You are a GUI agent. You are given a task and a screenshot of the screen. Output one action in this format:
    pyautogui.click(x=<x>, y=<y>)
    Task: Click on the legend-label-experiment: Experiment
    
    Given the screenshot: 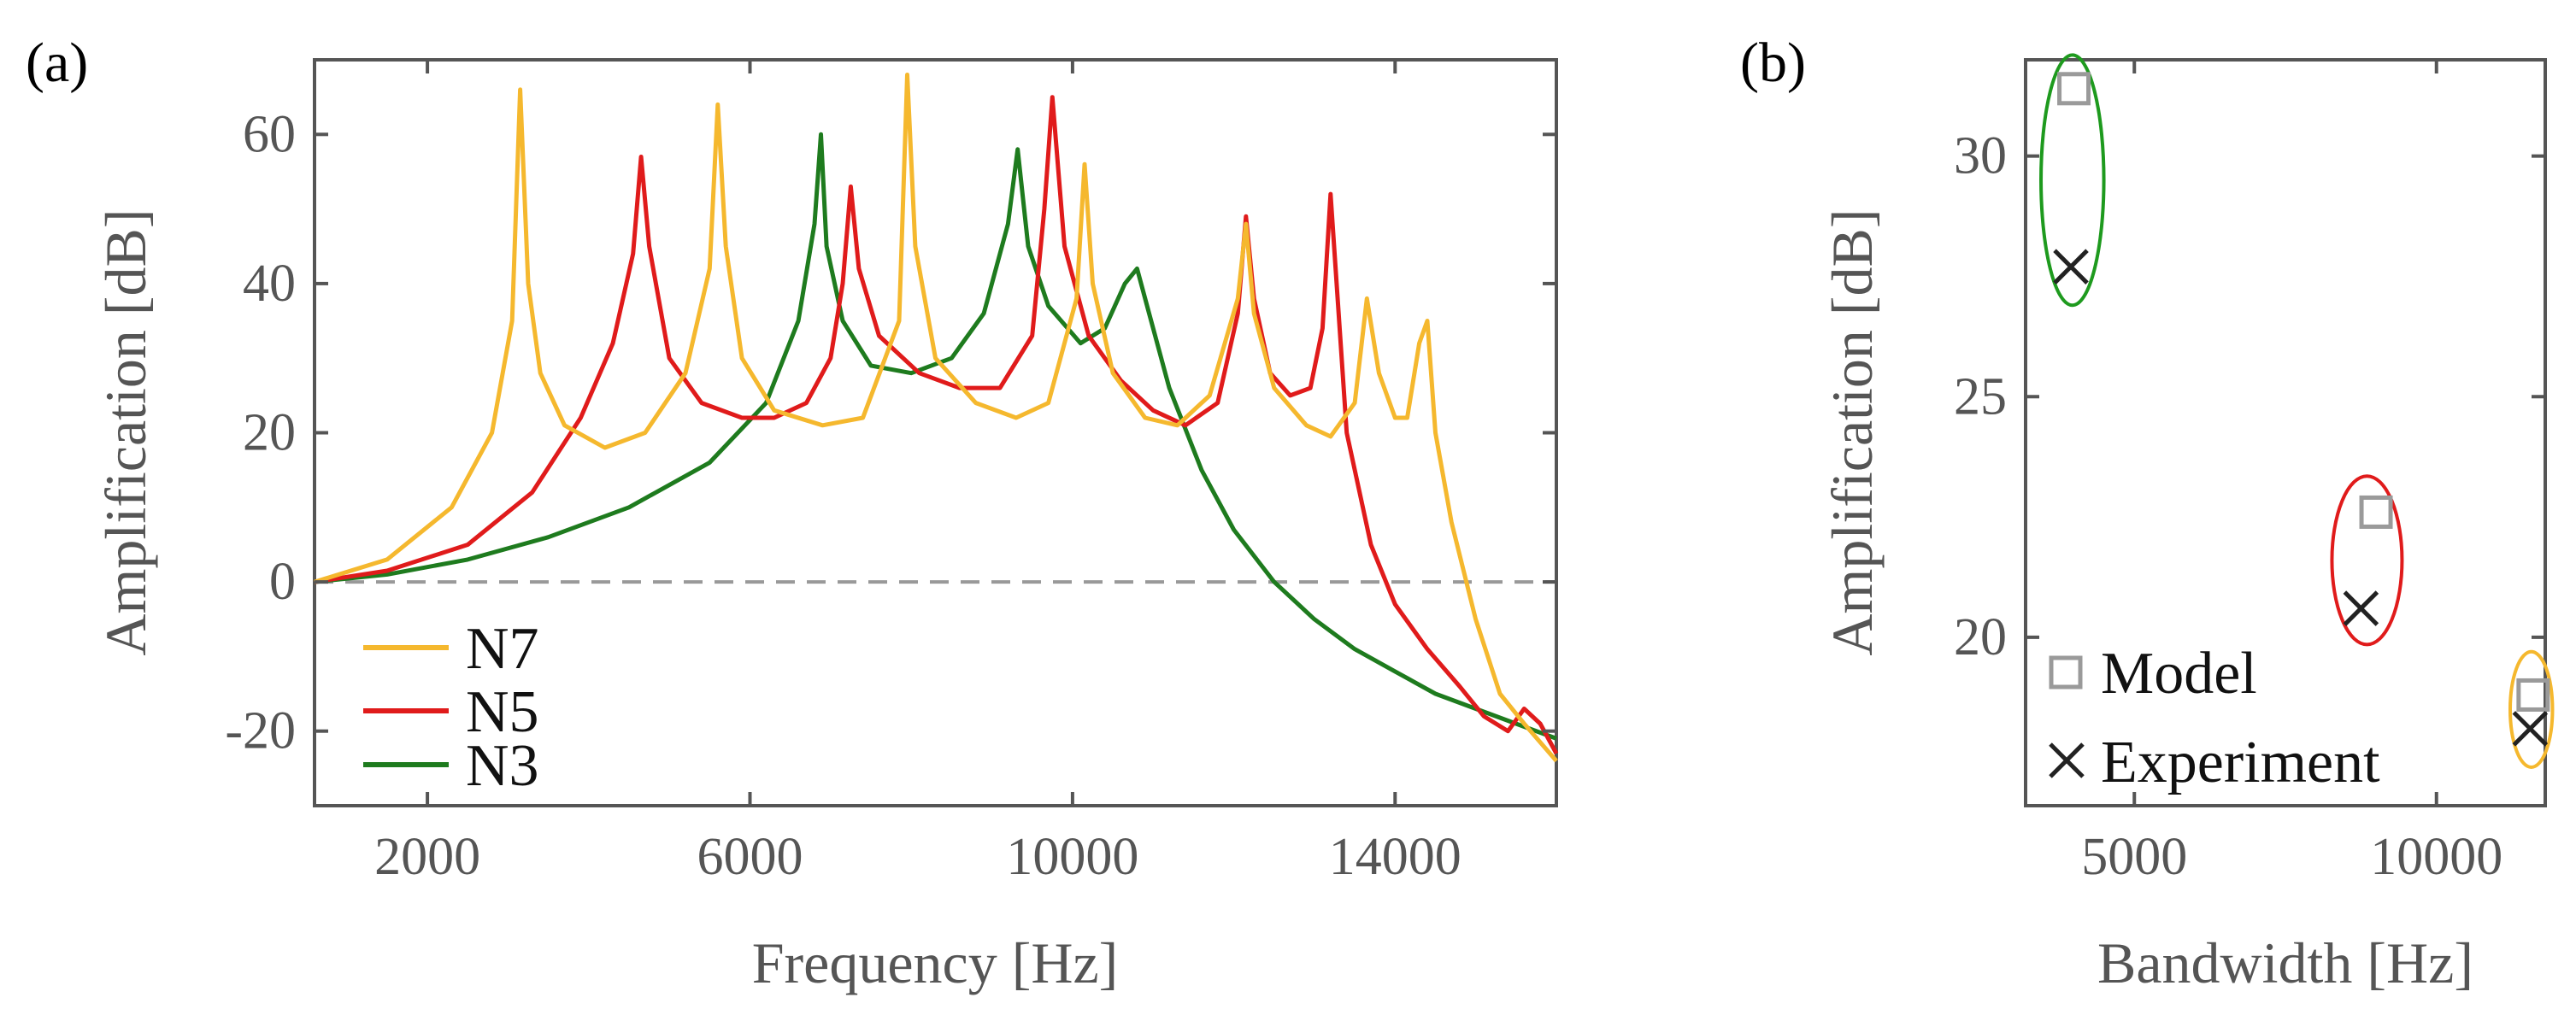 What is the action you would take?
    pyautogui.click(x=2240, y=763)
    